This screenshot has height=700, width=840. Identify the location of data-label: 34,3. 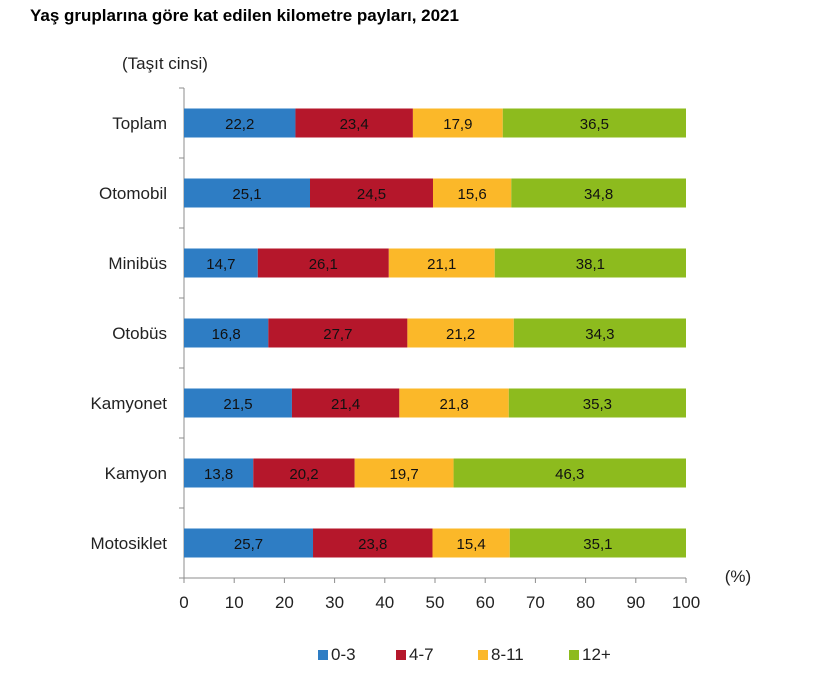
(599, 334).